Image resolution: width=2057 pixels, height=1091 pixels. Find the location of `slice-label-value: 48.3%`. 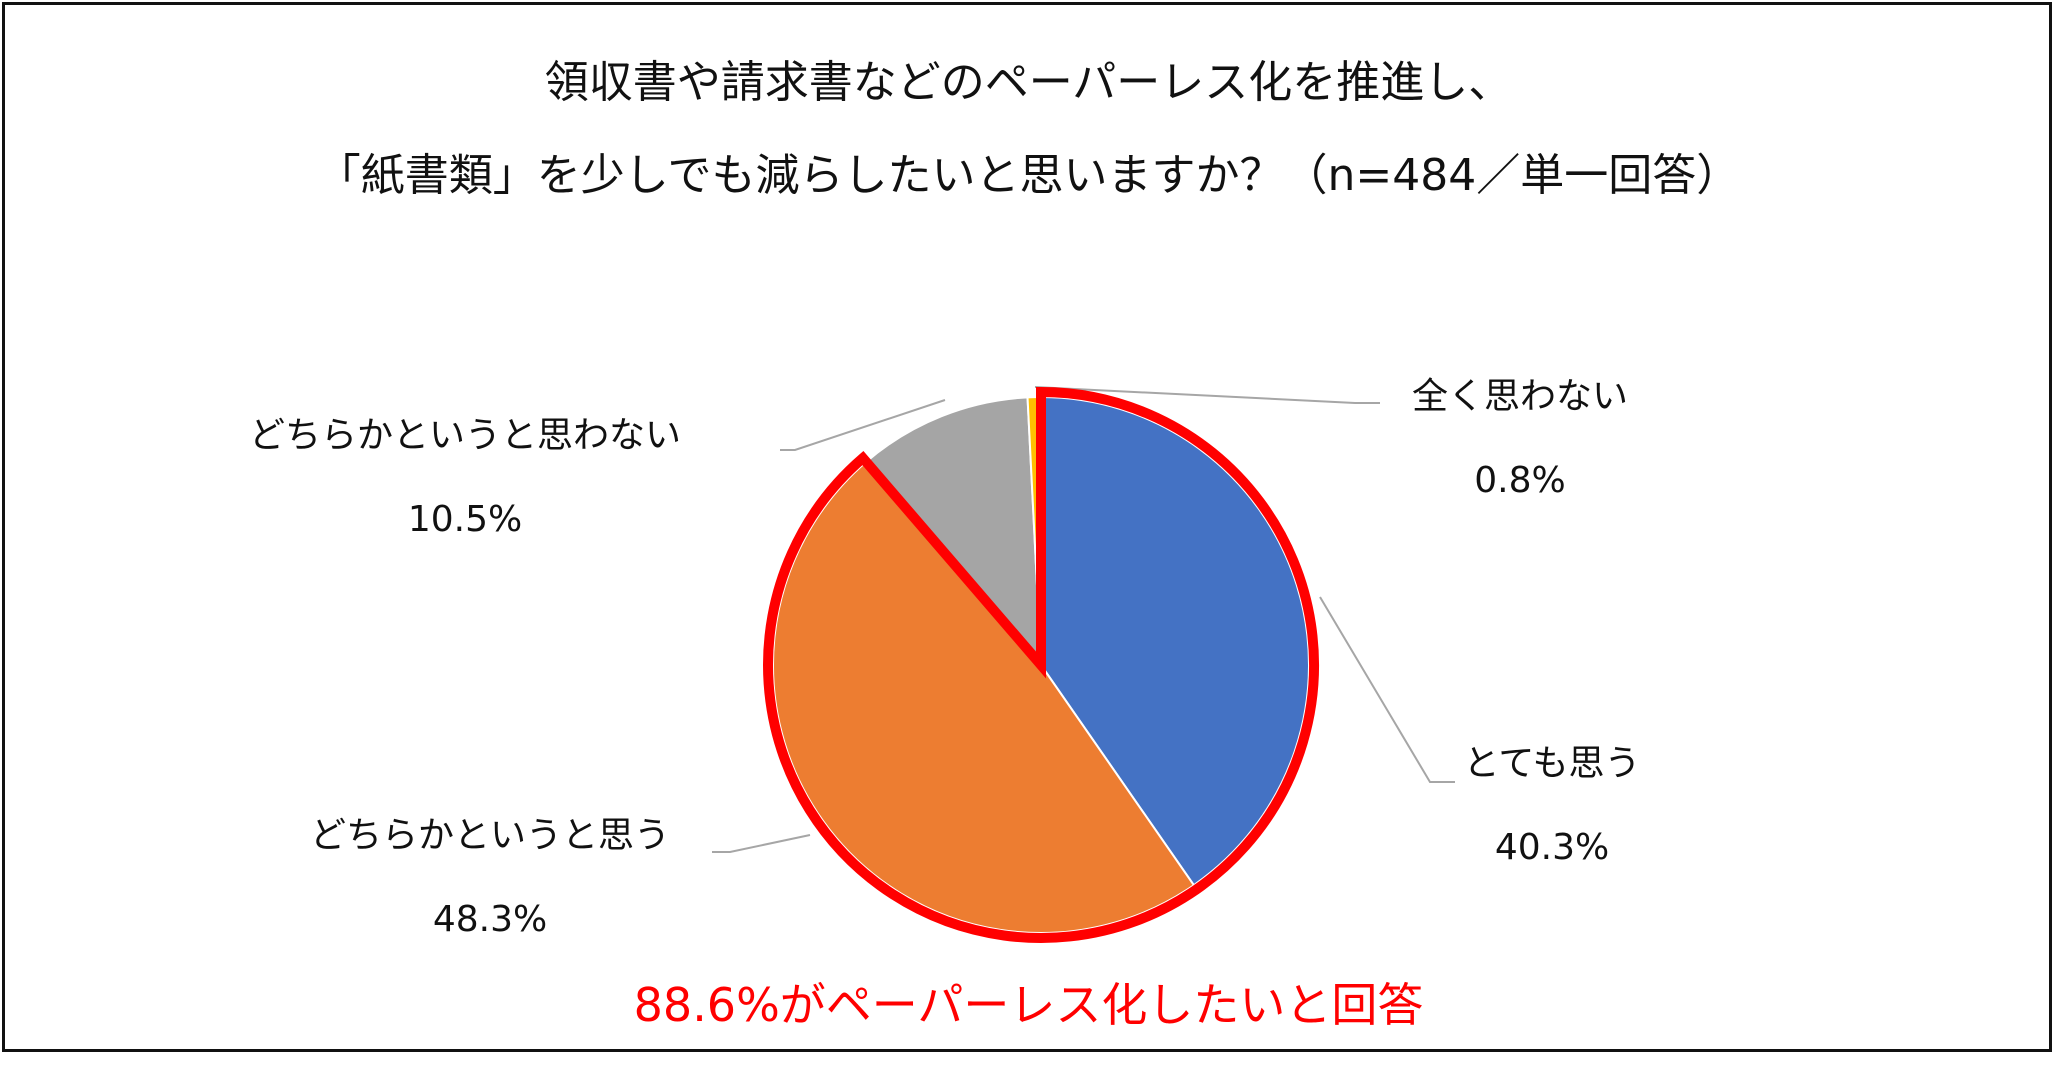

slice-label-value: 48.3% is located at coordinates (490, 919).